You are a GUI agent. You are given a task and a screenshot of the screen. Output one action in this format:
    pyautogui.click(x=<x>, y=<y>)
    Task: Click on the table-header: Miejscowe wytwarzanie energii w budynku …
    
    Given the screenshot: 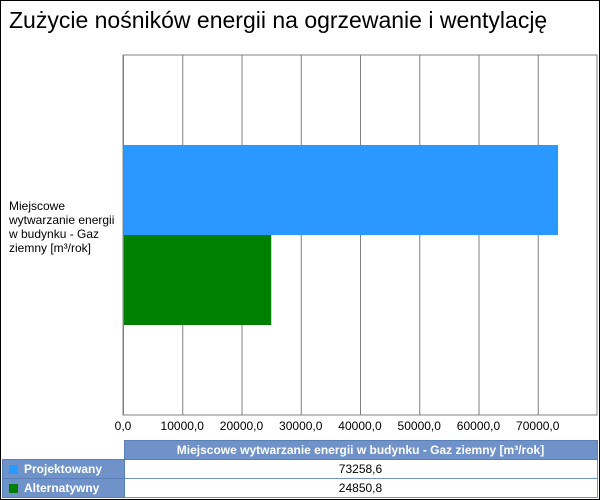 What is the action you would take?
    pyautogui.click(x=360, y=450)
    